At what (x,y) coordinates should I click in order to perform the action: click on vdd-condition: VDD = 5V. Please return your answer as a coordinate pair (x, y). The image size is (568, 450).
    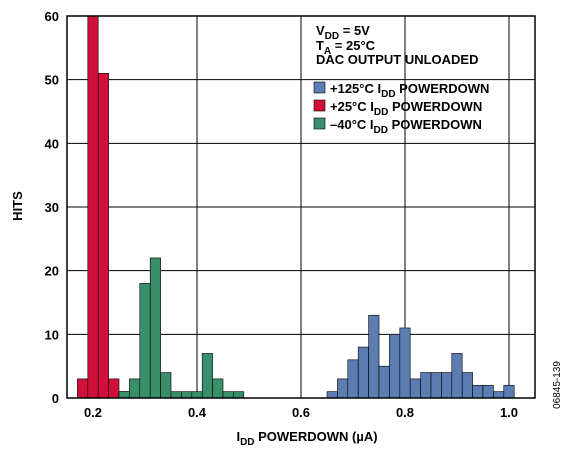
    Looking at the image, I should click on (343, 32).